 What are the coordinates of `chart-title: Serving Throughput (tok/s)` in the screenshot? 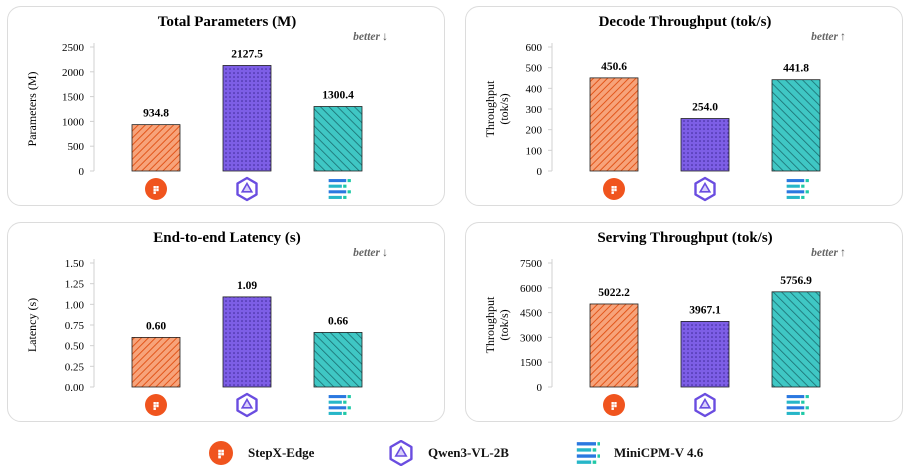 It's located at (684, 238).